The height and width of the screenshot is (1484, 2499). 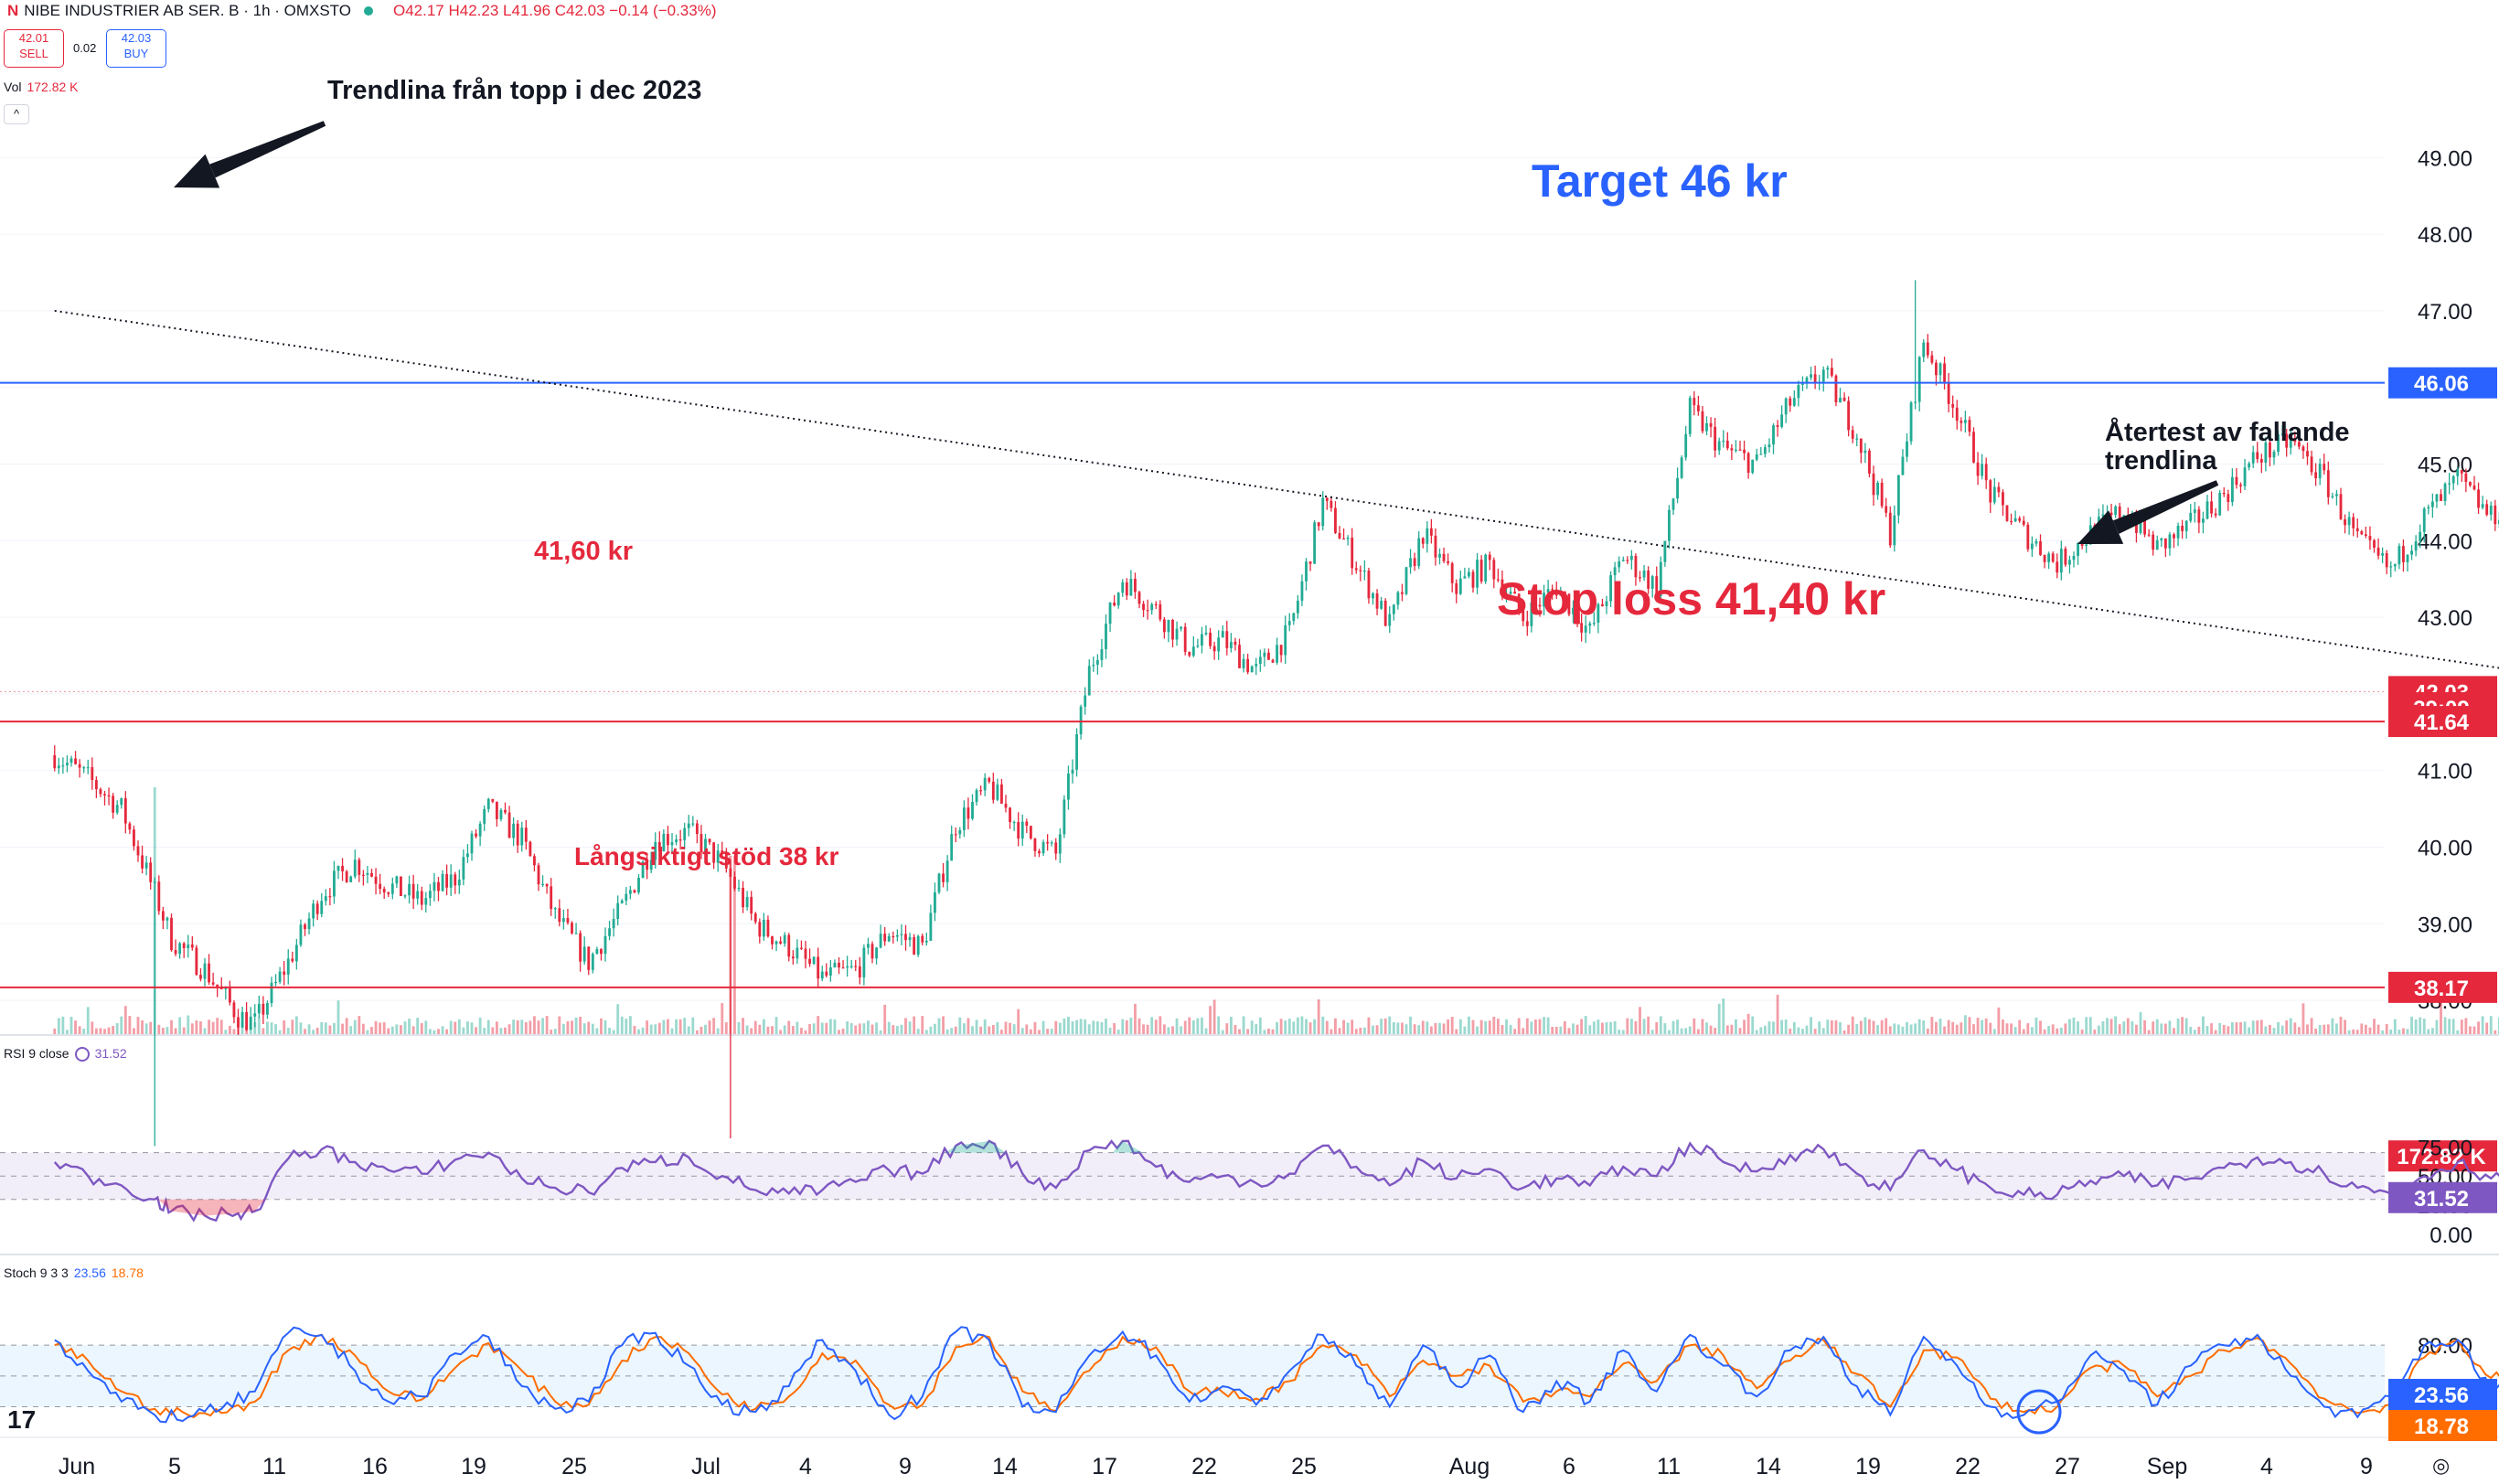 What do you see at coordinates (34, 48) in the screenshot?
I see `sell-button: 42.01 SELL` at bounding box center [34, 48].